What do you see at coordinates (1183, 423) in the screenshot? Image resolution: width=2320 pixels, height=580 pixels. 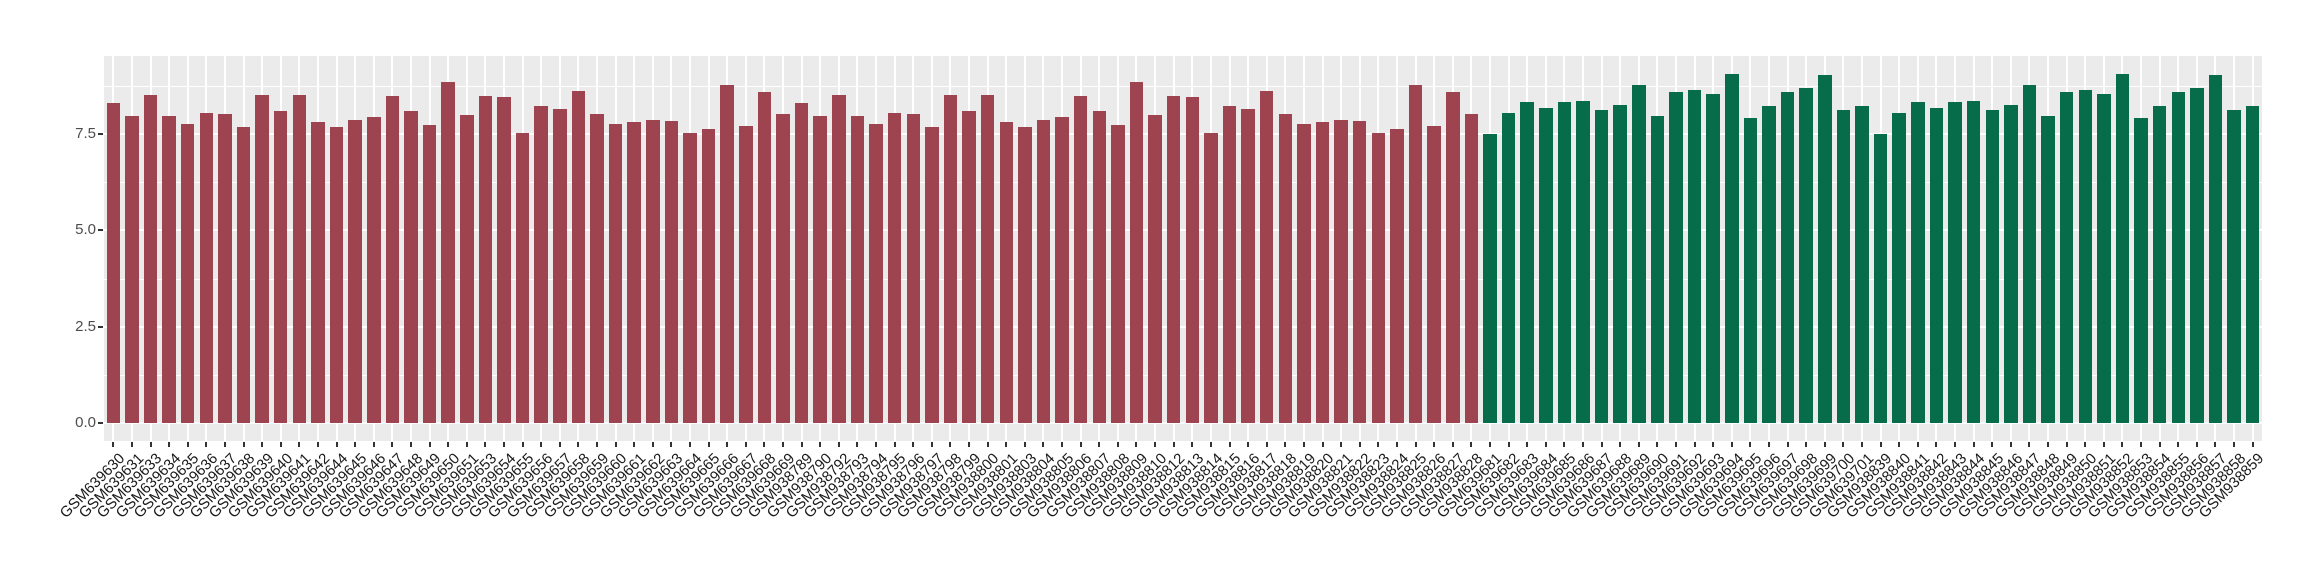 I see `major-gridline` at bounding box center [1183, 423].